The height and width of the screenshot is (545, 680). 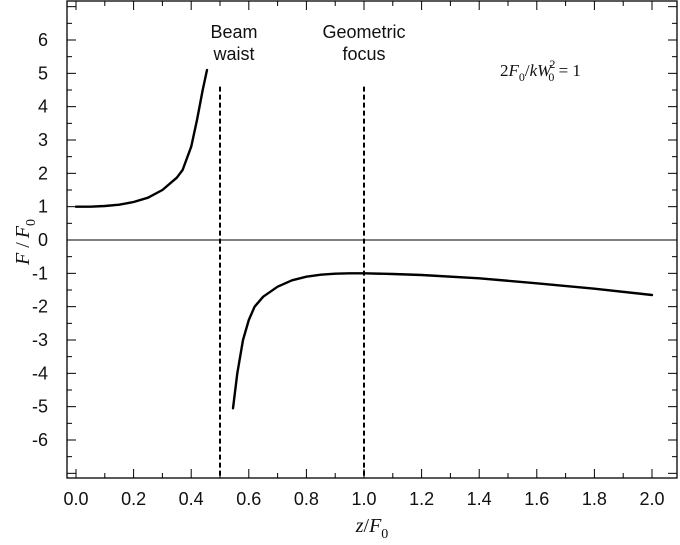 I want to click on x-tick-label: 0.4, so click(x=191, y=499).